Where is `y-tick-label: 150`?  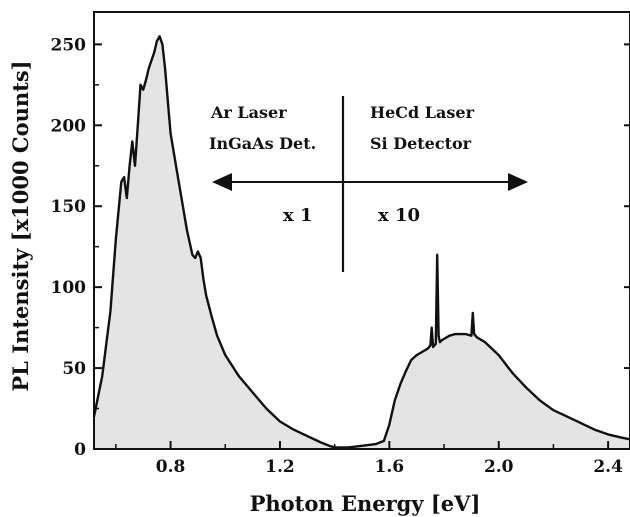 y-tick-label: 150 is located at coordinates (69, 207).